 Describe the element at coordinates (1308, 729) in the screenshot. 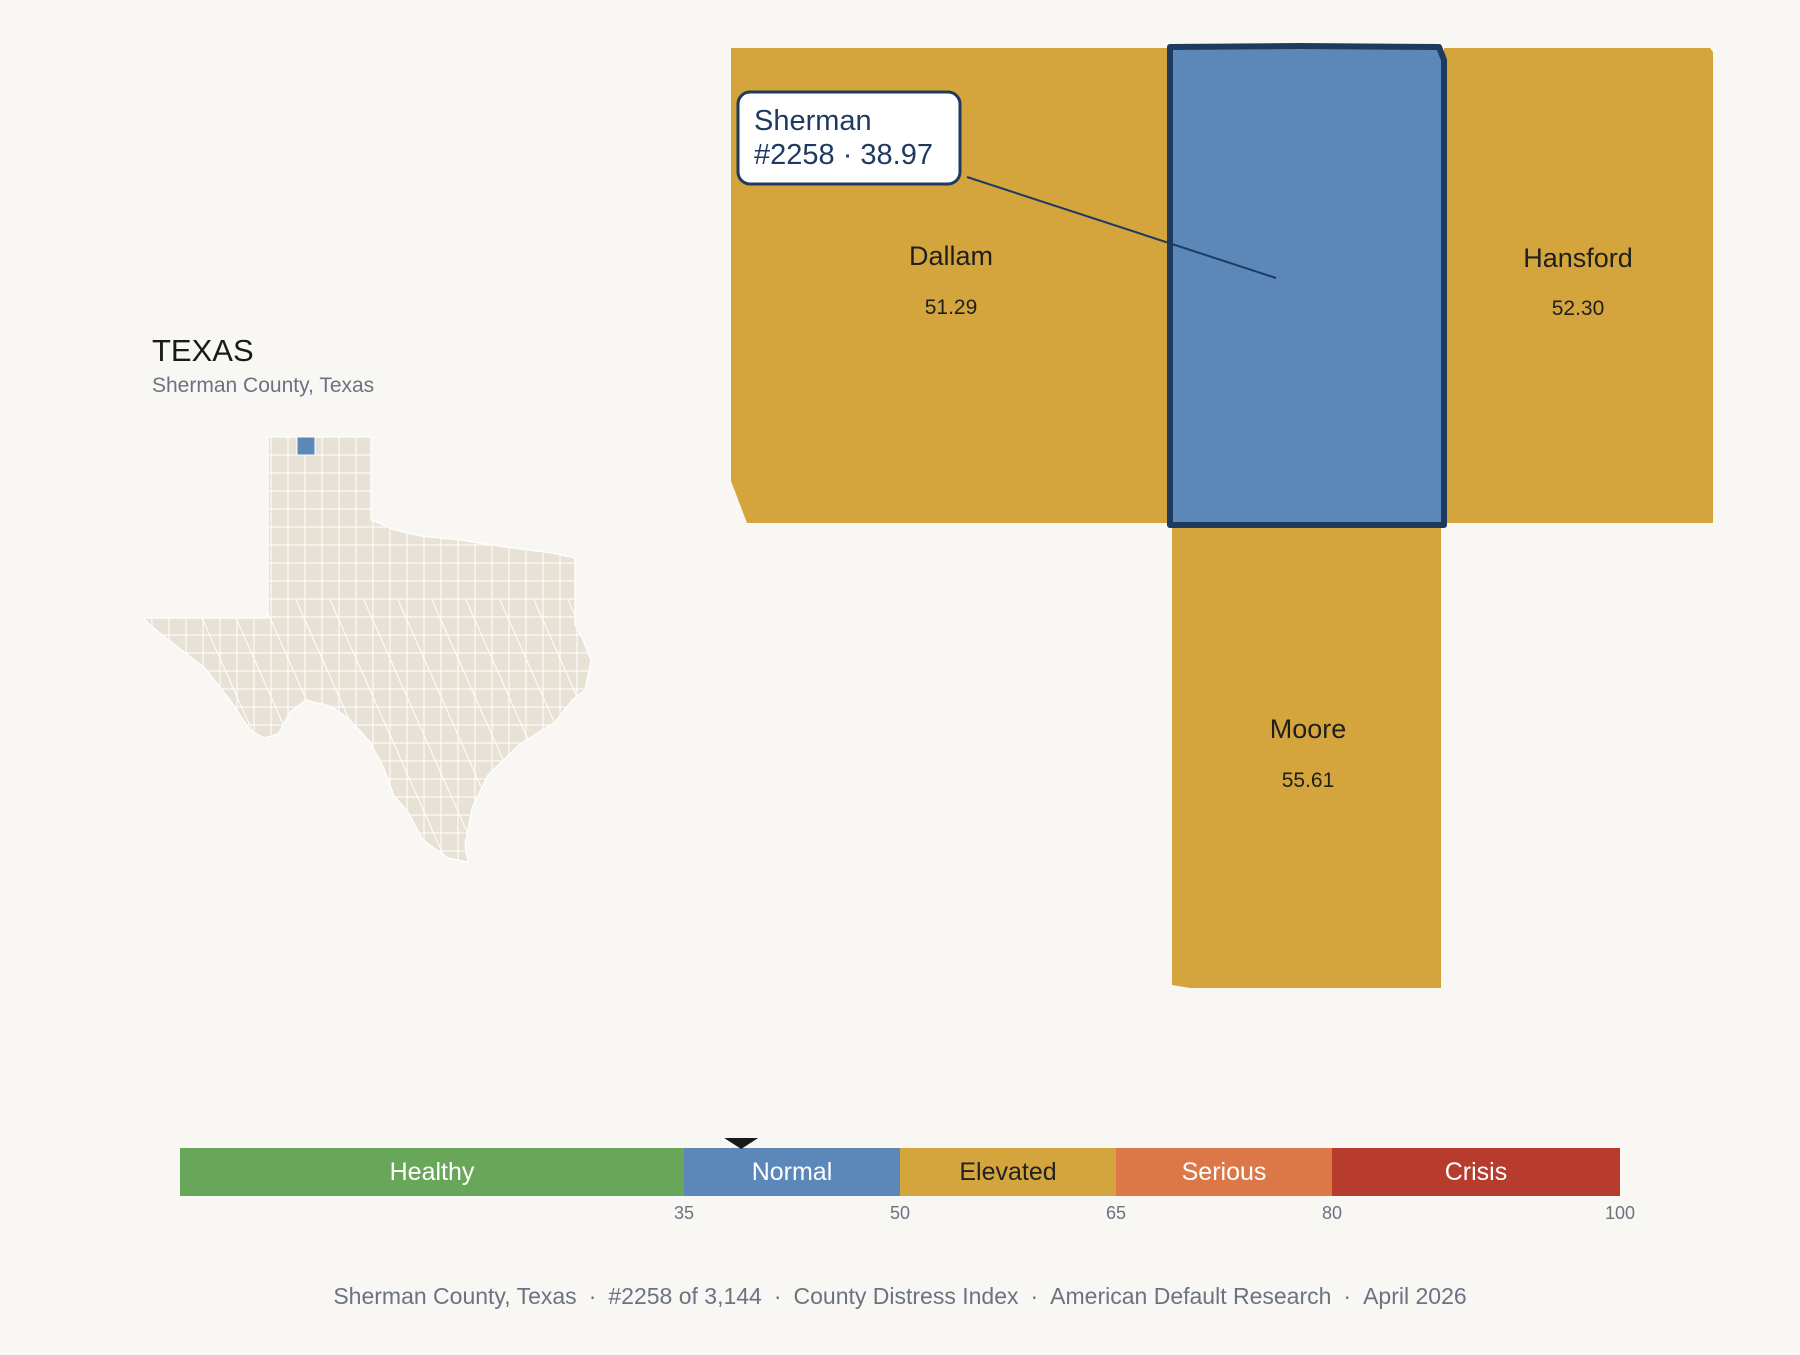

I see `county-label-moore: Moore` at that location.